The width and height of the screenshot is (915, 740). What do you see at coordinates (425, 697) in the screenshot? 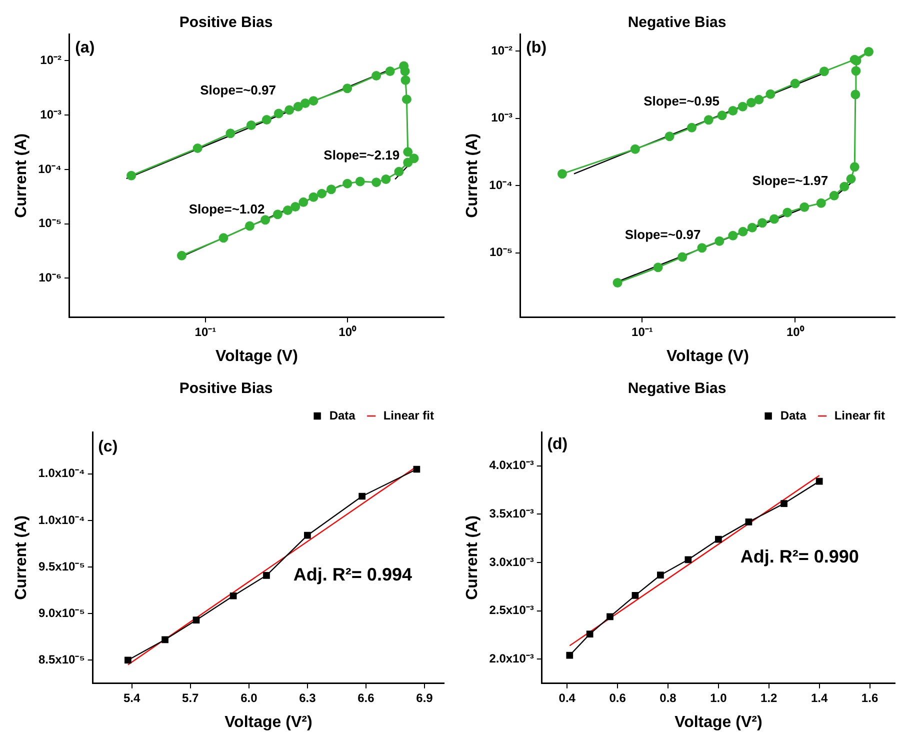
I see `x-tick-label: 6.9` at bounding box center [425, 697].